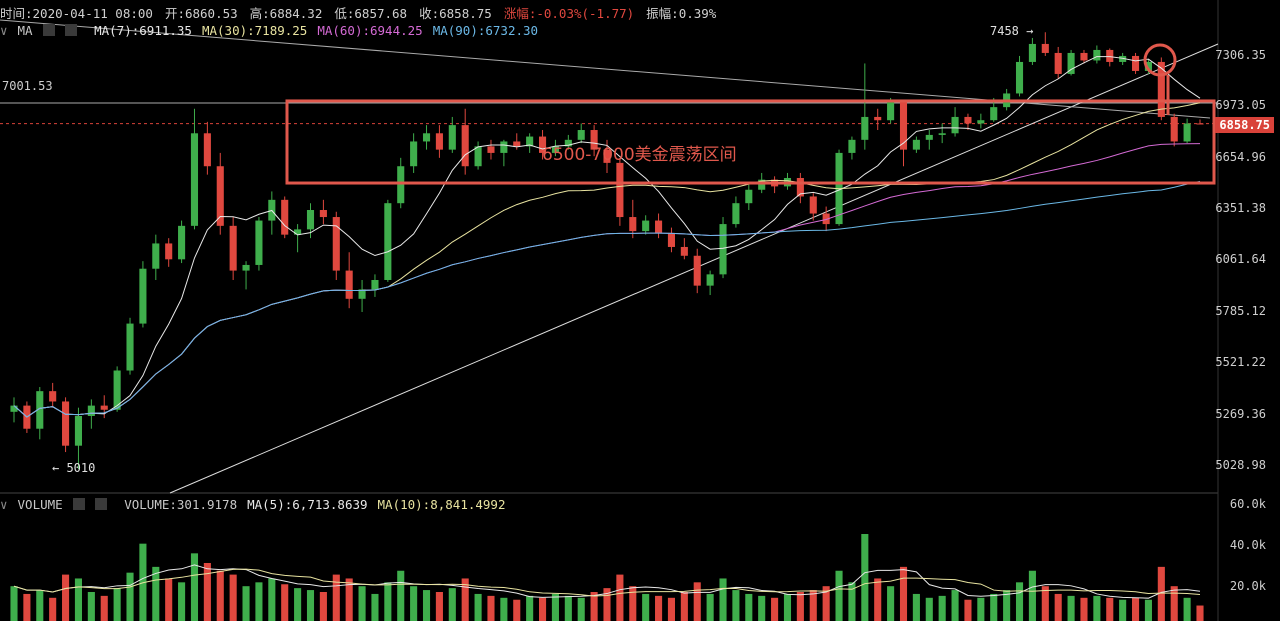 The height and width of the screenshot is (621, 1280). Describe the element at coordinates (40, 504) in the screenshot. I see `volume-indicator-label: VOLUME` at that location.